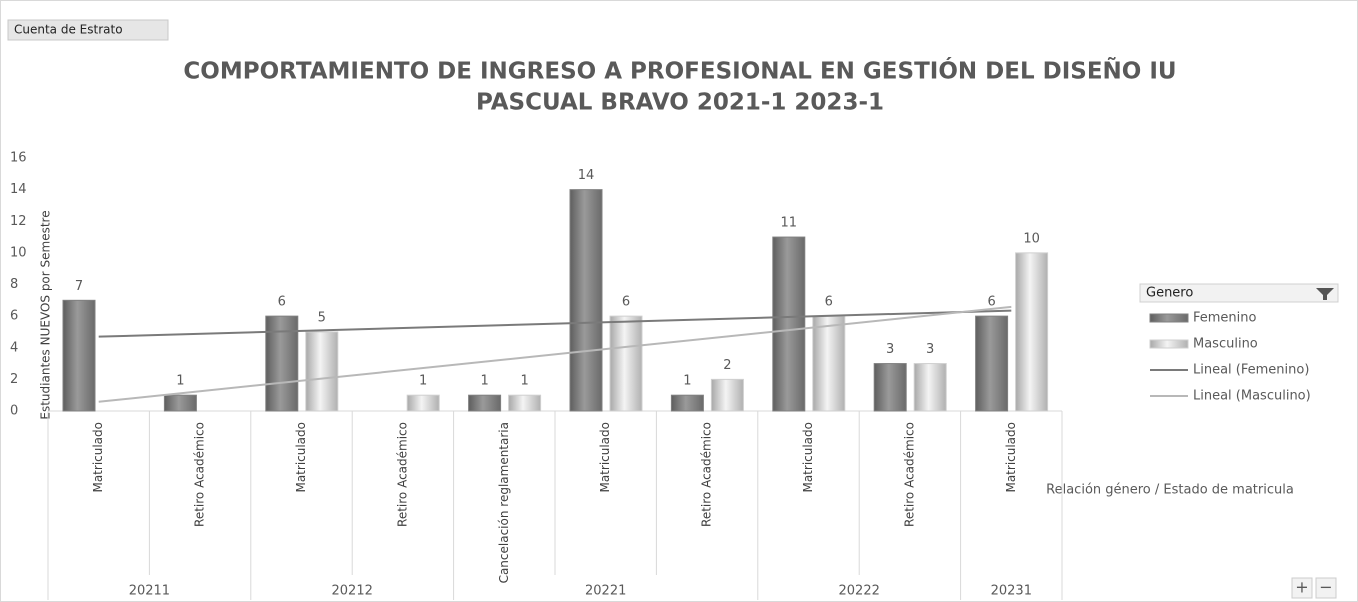 The height and width of the screenshot is (602, 1358). What do you see at coordinates (1011, 591) in the screenshot?
I see `group-label: 20231` at bounding box center [1011, 591].